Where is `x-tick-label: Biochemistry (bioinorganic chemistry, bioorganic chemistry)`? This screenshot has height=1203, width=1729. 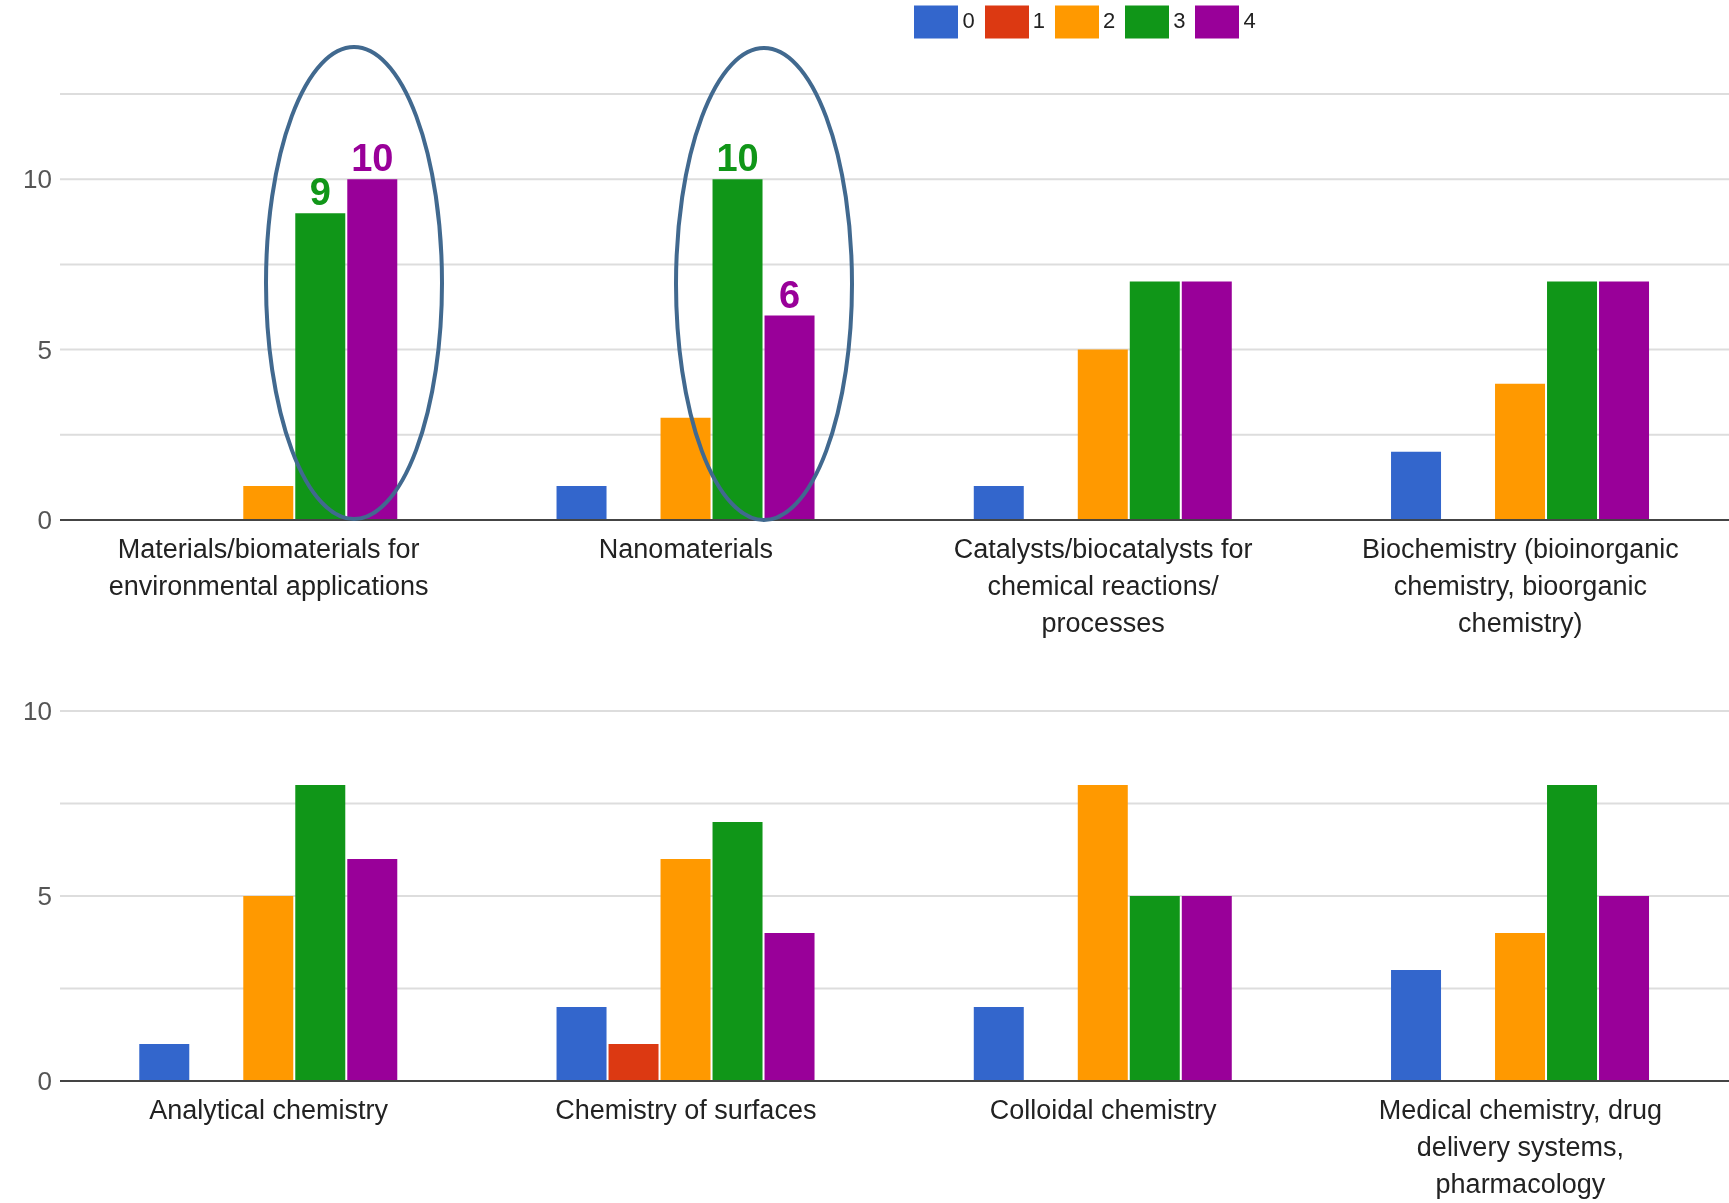
x-tick-label: Biochemistry (bioinorganic chemistry, bioorganic chemistry) is located at coordinates (1520, 586).